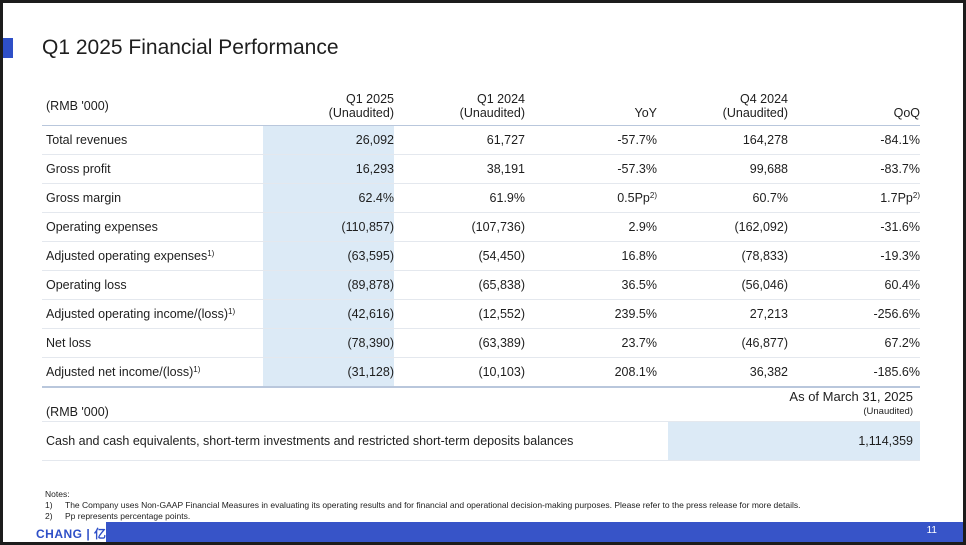  Describe the element at coordinates (459, 169) in the screenshot. I see `cell-value: 38,191` at that location.